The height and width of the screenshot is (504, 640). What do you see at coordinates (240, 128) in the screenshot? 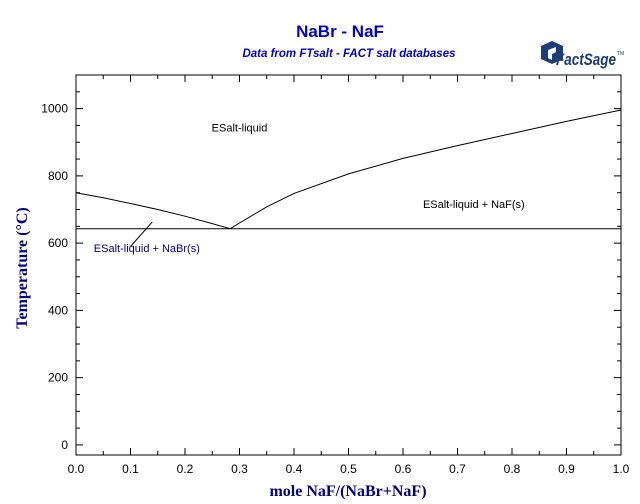
I see `region-label: ESalt-liquid` at bounding box center [240, 128].